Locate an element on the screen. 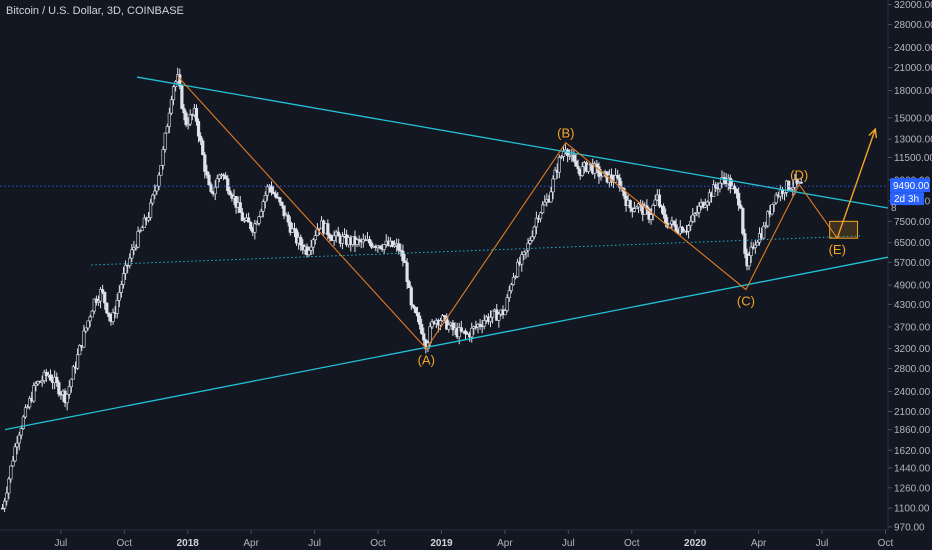 Image resolution: width=932 pixels, height=550 pixels. y-tick-label: 1620.00 is located at coordinates (912, 451).